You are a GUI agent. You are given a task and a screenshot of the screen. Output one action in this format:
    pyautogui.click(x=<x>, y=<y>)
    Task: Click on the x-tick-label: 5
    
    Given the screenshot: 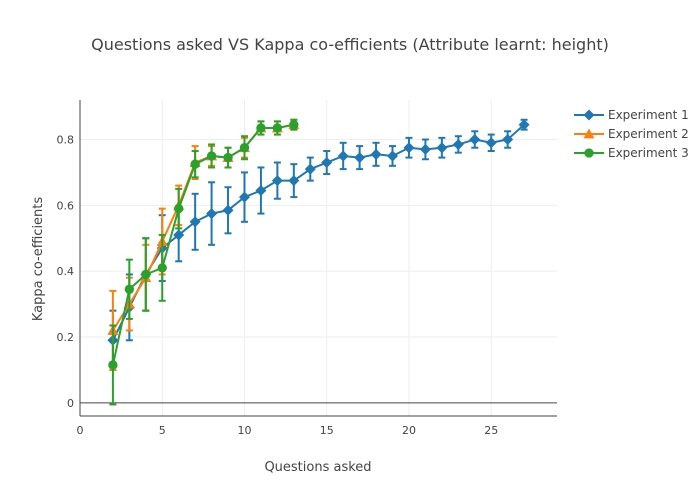 What is the action you would take?
    pyautogui.click(x=162, y=430)
    